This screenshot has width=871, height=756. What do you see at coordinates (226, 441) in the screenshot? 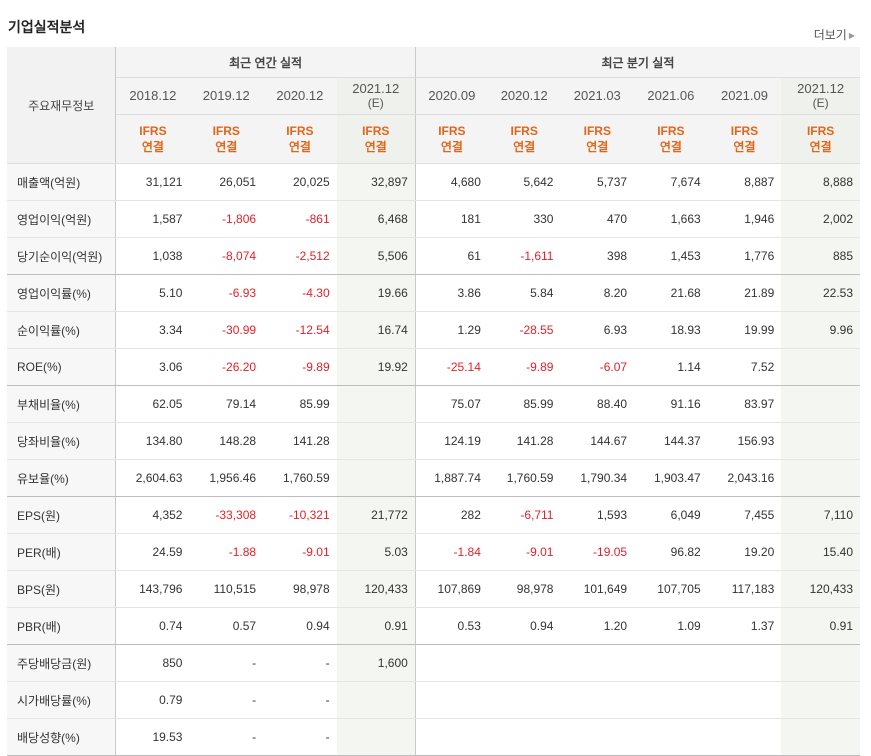
I see `table-cell: 148.28` at bounding box center [226, 441].